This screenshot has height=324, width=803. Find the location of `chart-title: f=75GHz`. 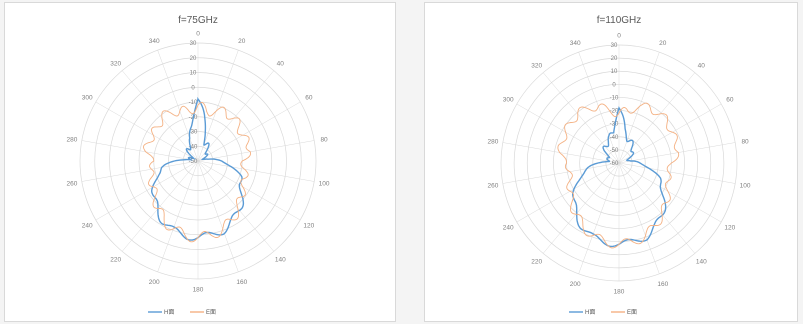

chart-title: f=75GHz is located at coordinates (198, 20).